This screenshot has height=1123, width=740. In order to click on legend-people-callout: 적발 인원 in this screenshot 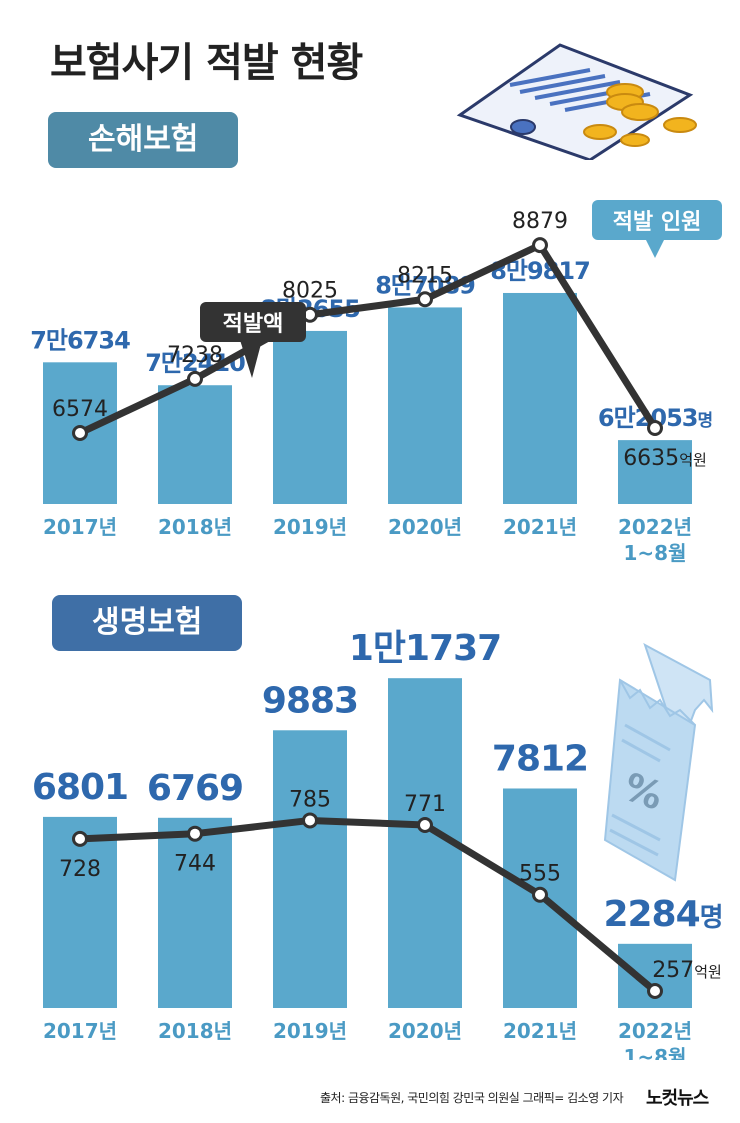, I will do `click(657, 229)`.